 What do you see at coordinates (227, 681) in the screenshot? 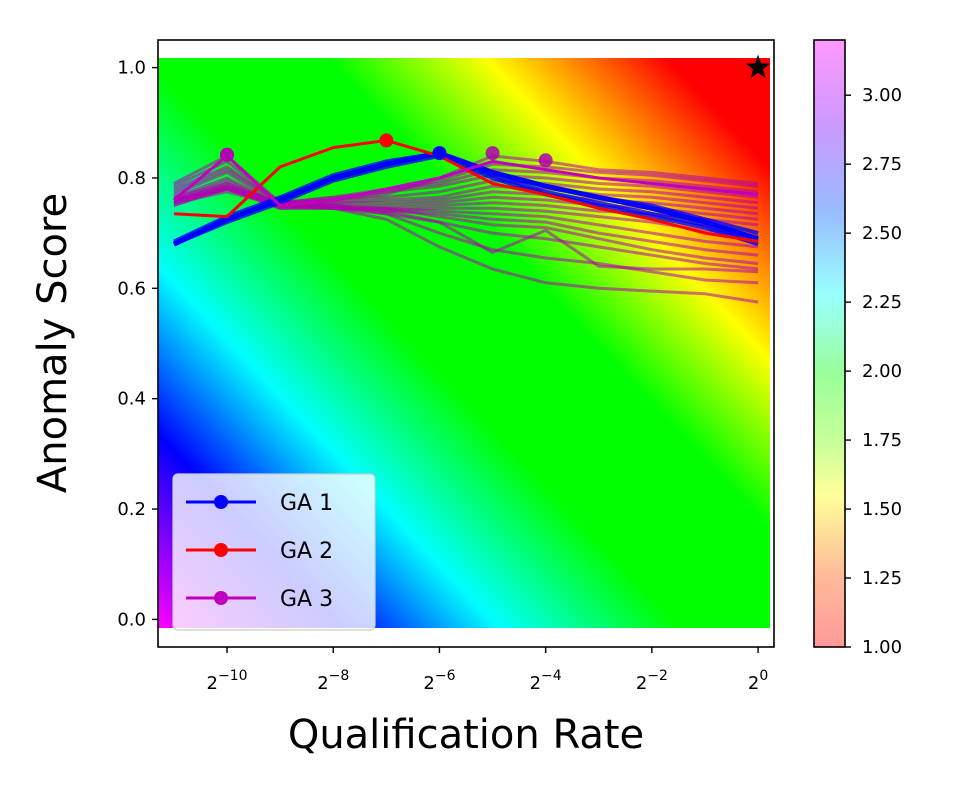
I see `x-tick-label: 2−10` at bounding box center [227, 681].